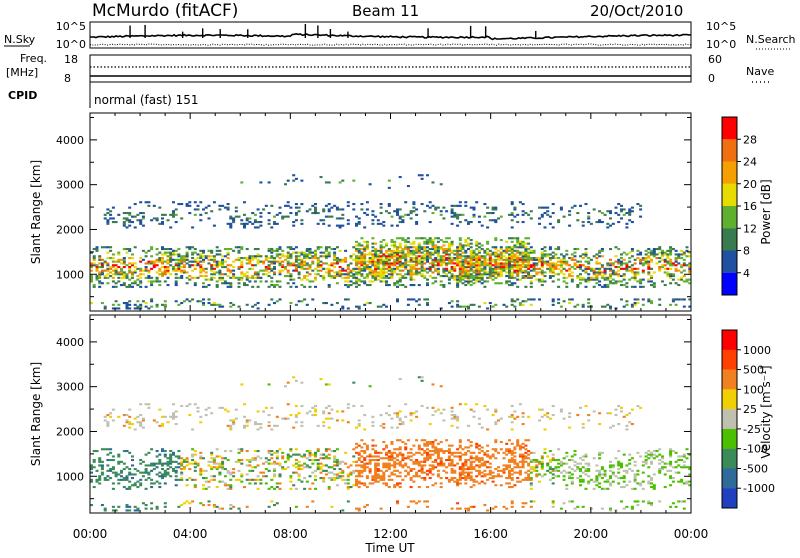 The image size is (800, 558). Describe the element at coordinates (190, 534) in the screenshot. I see `x-tick-label: 04:00` at that location.